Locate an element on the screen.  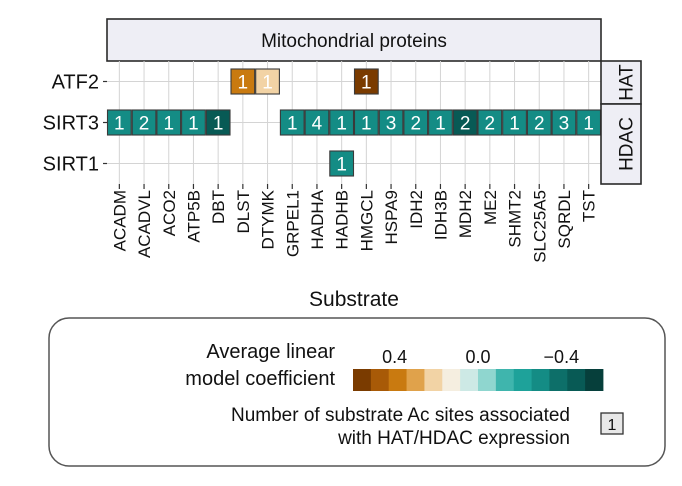
column-label: SHMT2 is located at coordinates (515, 219).